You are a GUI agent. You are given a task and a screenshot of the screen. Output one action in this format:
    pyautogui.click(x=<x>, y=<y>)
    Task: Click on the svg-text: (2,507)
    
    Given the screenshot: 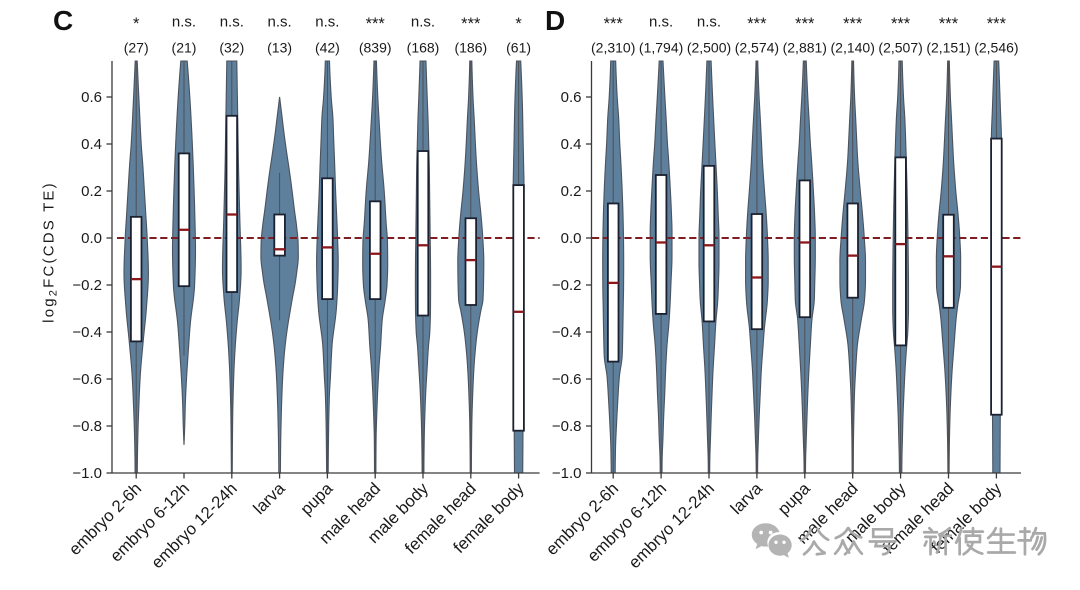 What is the action you would take?
    pyautogui.click(x=900, y=48)
    